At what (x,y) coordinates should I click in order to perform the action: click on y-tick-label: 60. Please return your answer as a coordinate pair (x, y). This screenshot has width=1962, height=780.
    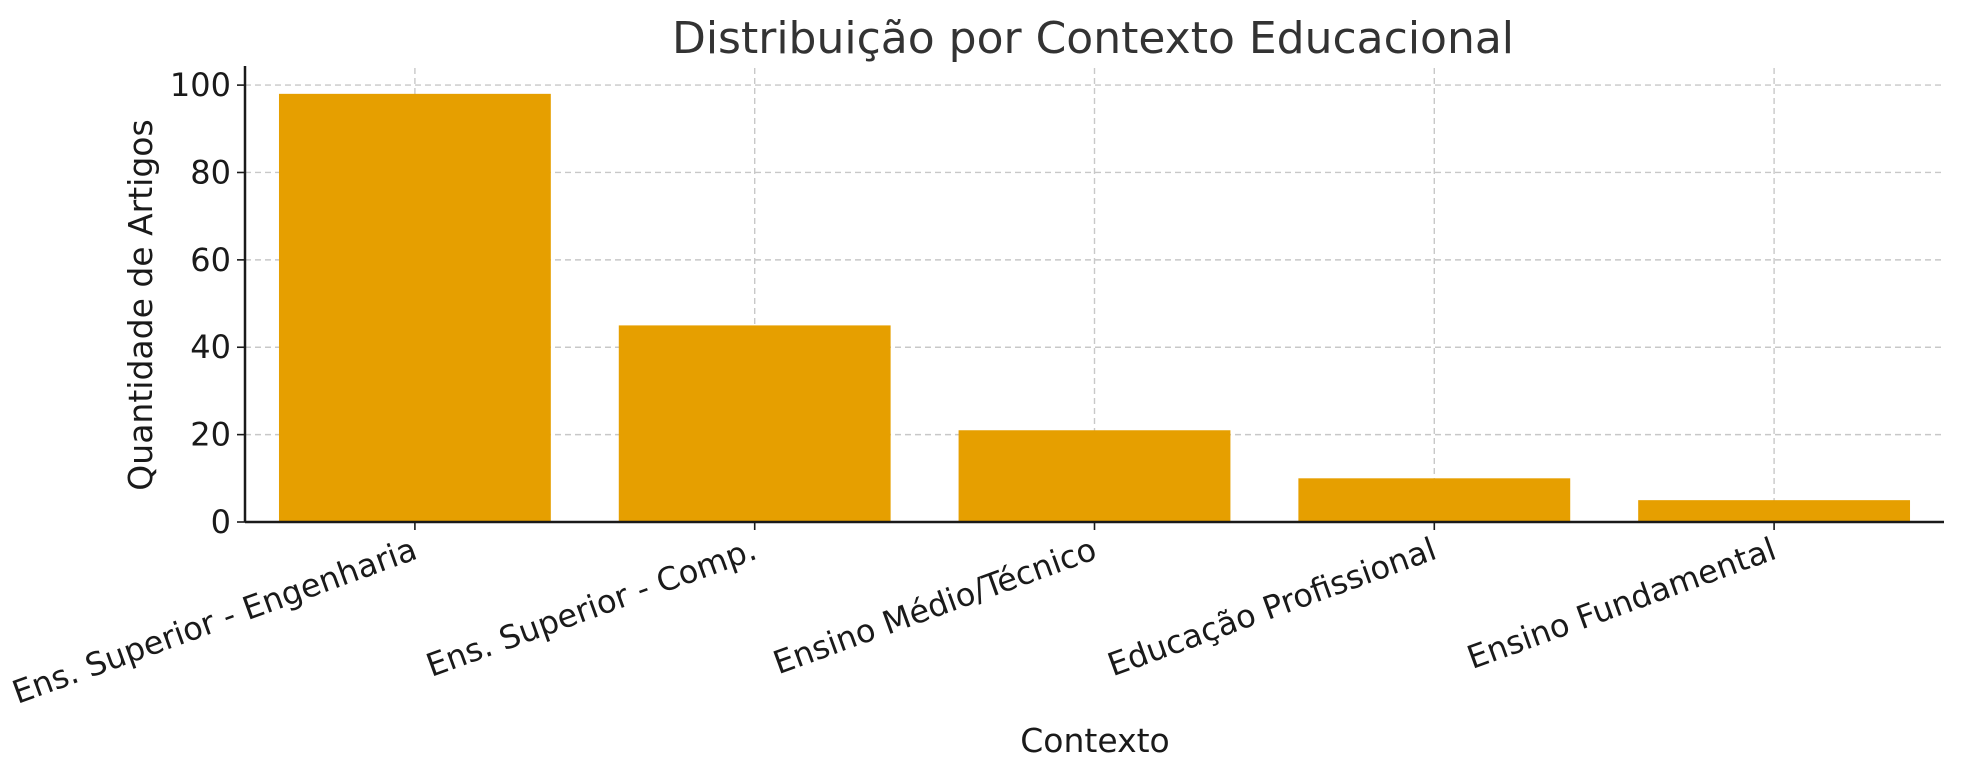
    Looking at the image, I should click on (210, 260).